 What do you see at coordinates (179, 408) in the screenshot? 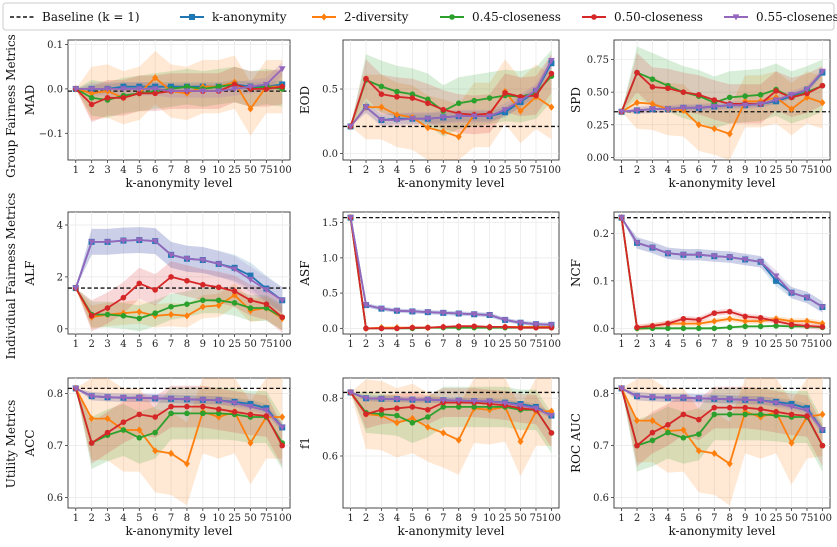
I see `series-line-c055` at bounding box center [179, 408].